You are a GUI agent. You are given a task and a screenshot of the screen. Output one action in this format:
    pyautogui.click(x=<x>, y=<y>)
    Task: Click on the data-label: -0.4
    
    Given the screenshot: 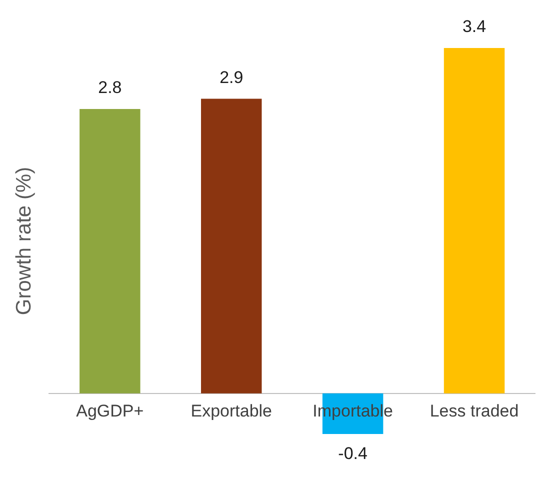 What is the action you would take?
    pyautogui.click(x=353, y=454)
    